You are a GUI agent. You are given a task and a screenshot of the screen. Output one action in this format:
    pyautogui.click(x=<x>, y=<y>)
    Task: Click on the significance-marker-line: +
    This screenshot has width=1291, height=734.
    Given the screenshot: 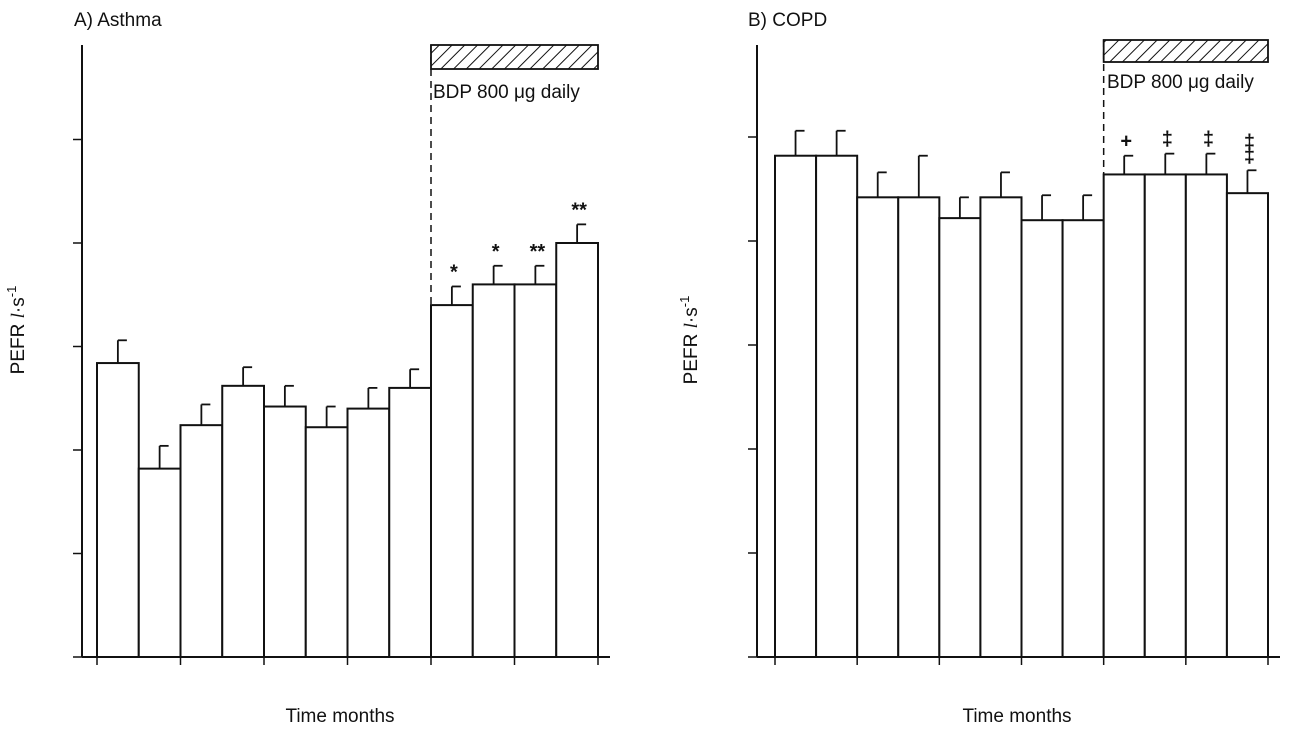 What is the action you would take?
    pyautogui.click(x=1126, y=142)
    